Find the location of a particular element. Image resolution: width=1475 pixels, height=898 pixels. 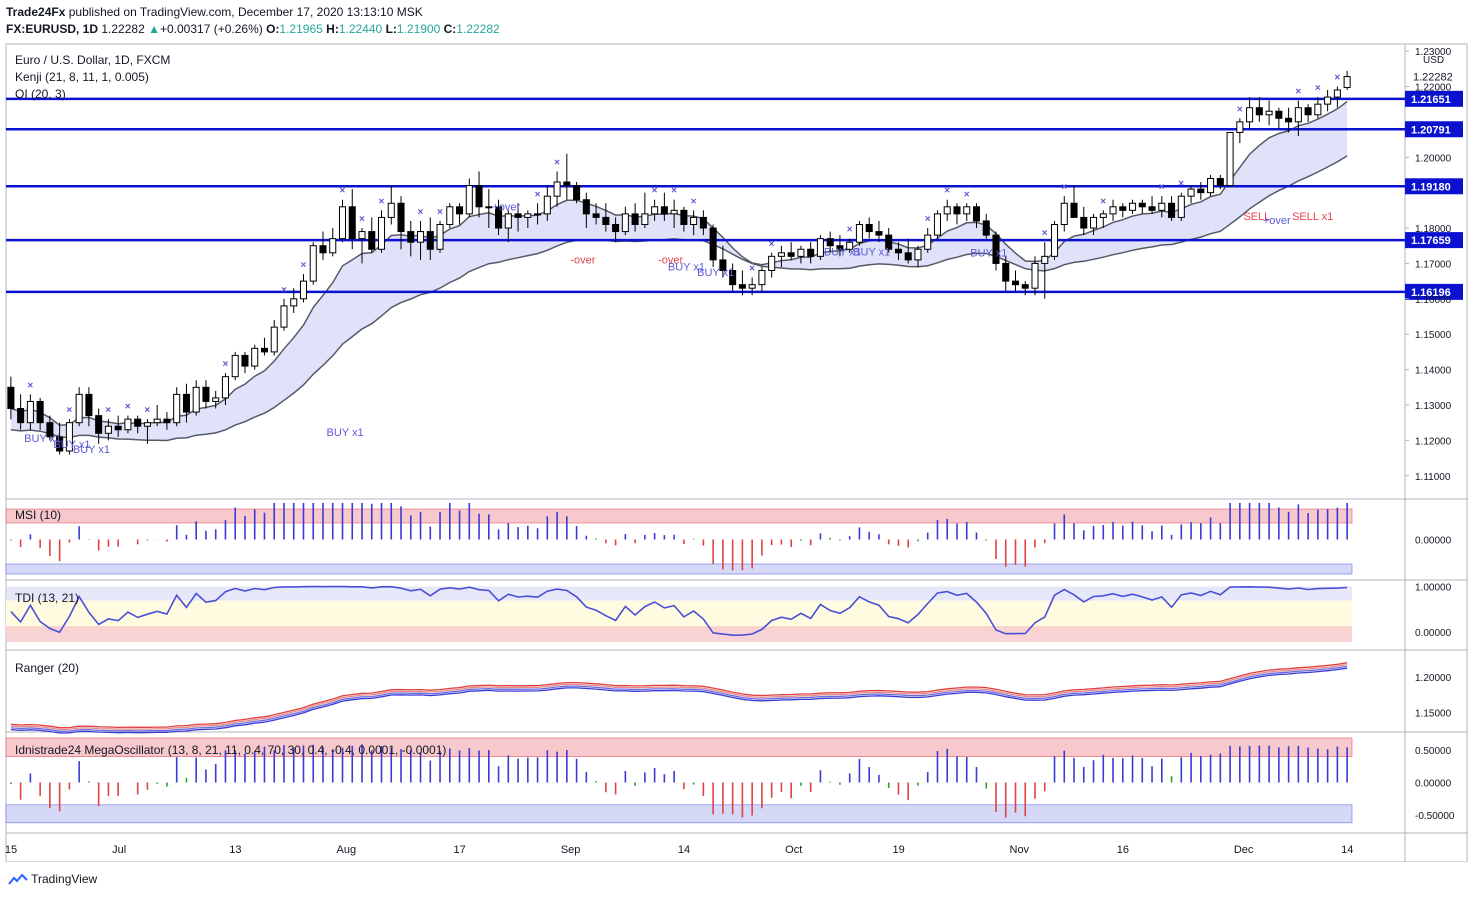

signal-annotation: +over is located at coordinates (1277, 221).